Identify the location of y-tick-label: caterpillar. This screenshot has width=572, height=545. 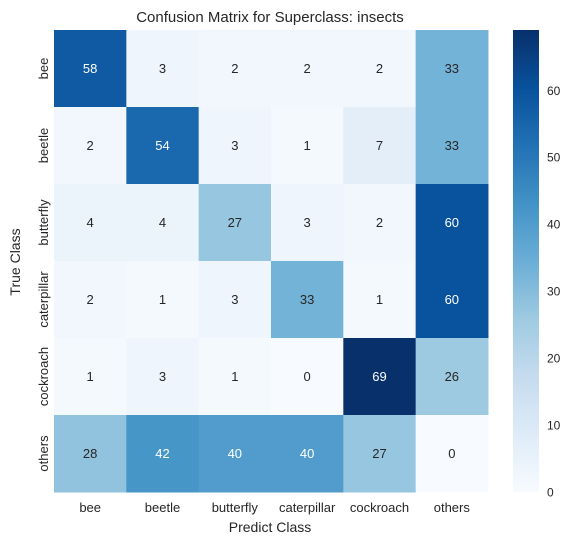
(43, 299).